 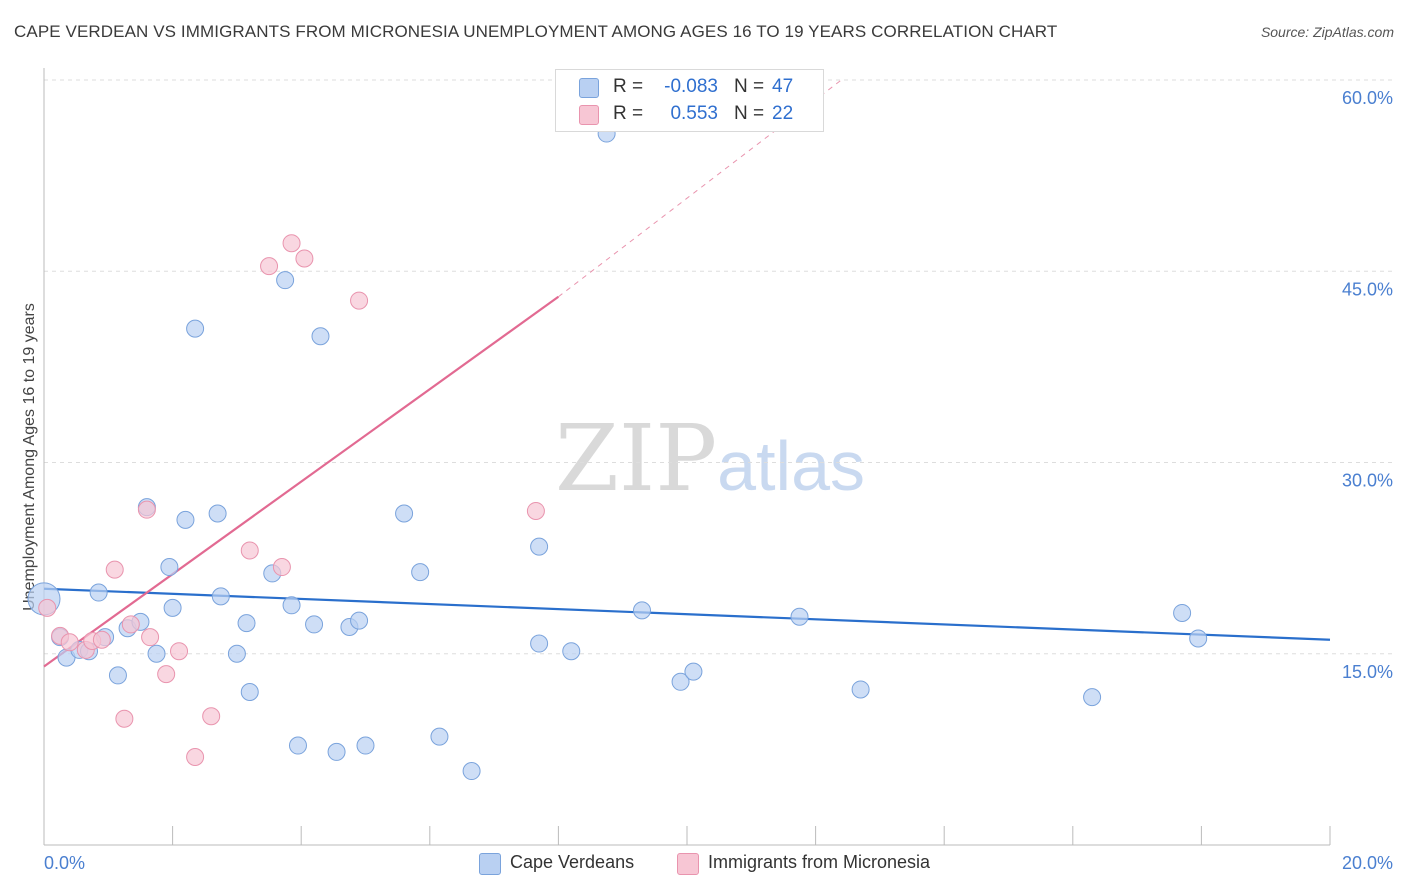 What do you see at coordinates (1367, 481) in the screenshot?
I see `y-tick-label: 30.0%` at bounding box center [1367, 481].